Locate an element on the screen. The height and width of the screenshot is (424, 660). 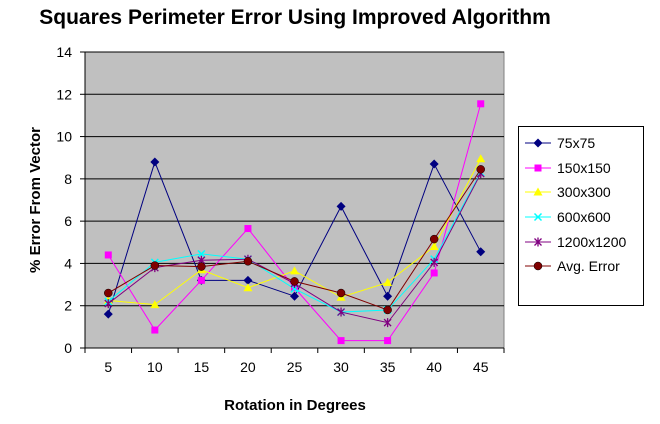
legend-label: 600x600 is located at coordinates (584, 217).